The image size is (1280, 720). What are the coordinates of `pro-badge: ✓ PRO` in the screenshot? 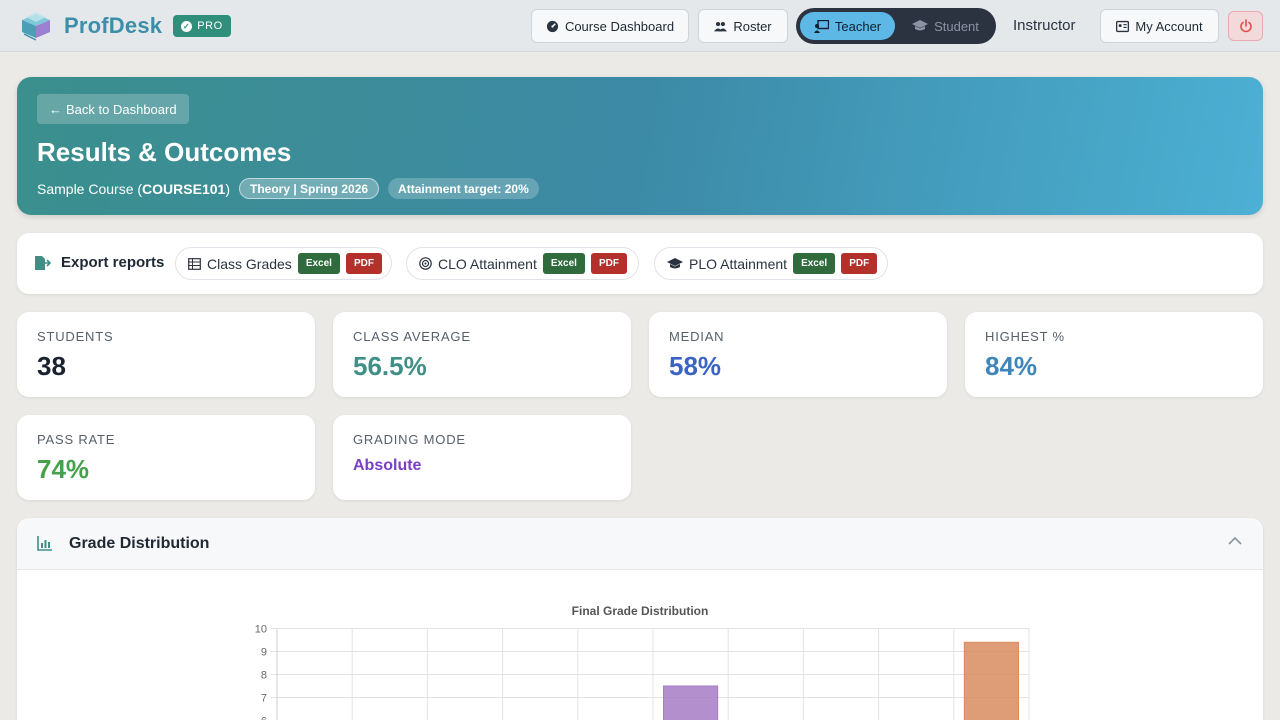 It's located at (202, 26).